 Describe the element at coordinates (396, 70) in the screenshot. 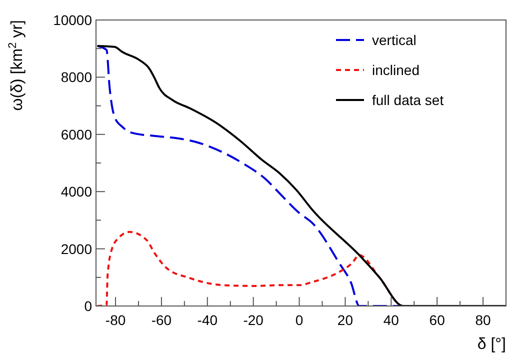

I see `legend-label: inclined` at that location.